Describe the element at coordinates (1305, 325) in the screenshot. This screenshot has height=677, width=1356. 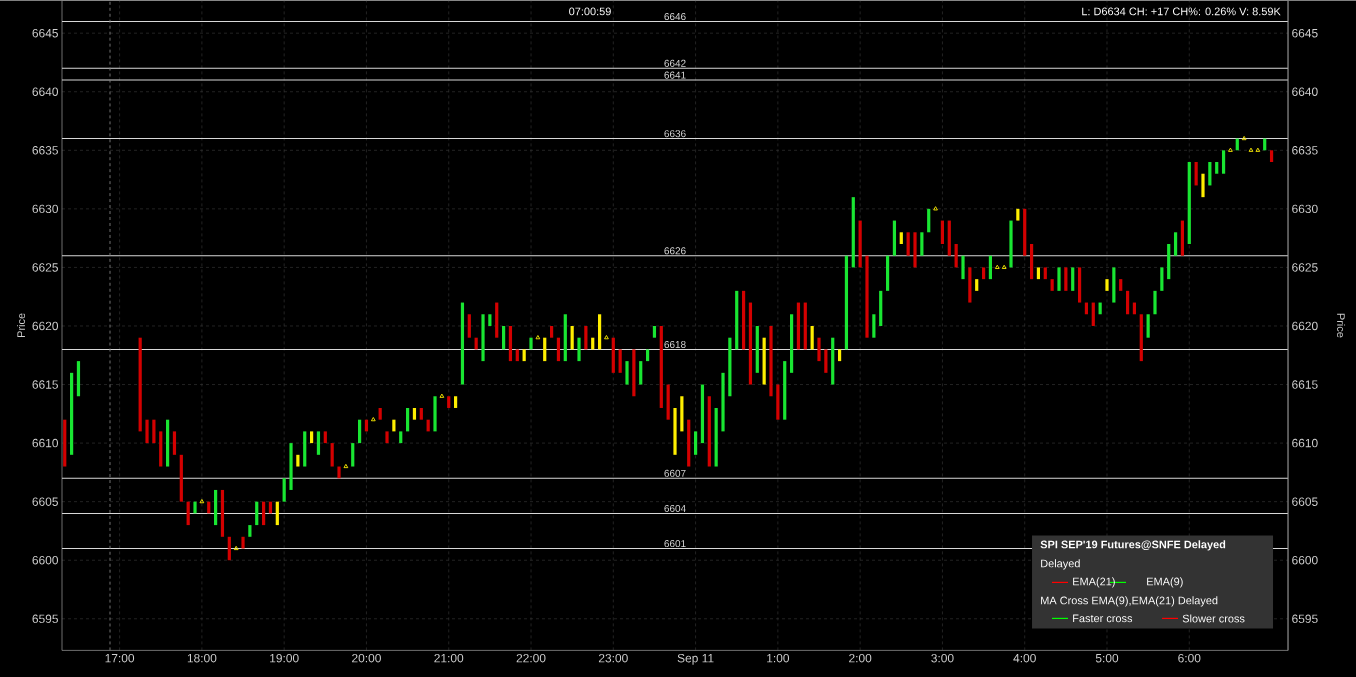
I see `y2-tick-label: 6620` at that location.